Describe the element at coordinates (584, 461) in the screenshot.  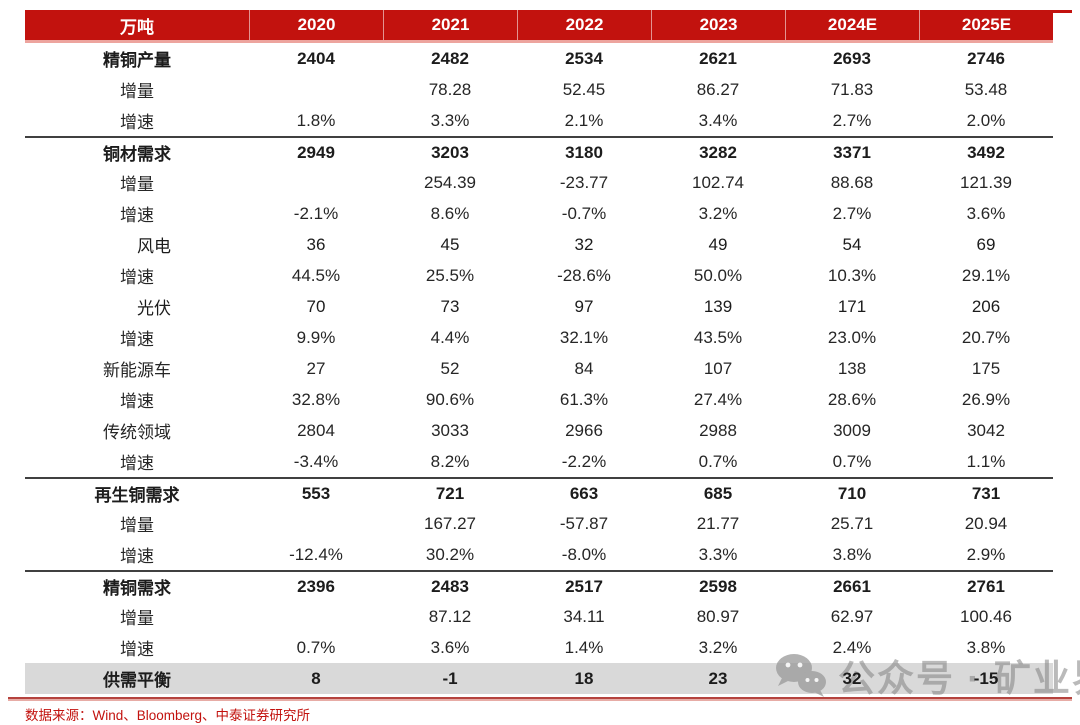
I see `value-cell: -2.2%` at that location.